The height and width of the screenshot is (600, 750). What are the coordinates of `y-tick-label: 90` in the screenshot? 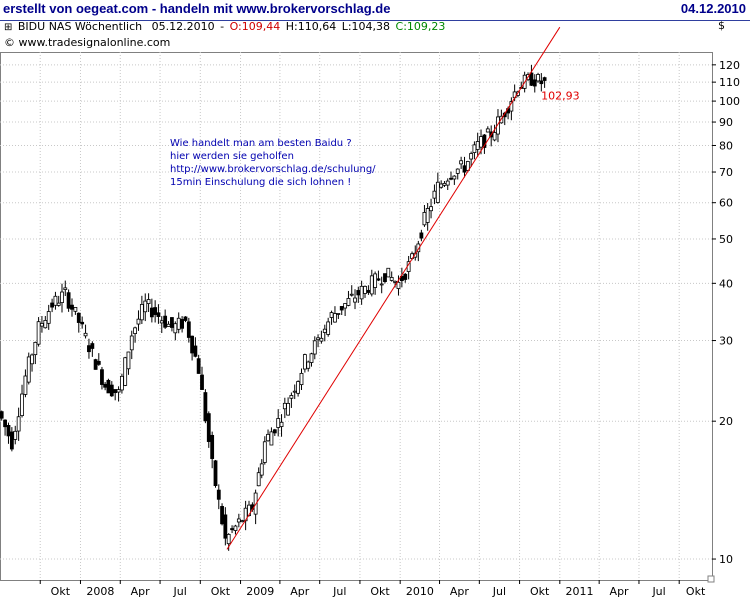 It's located at (726, 122).